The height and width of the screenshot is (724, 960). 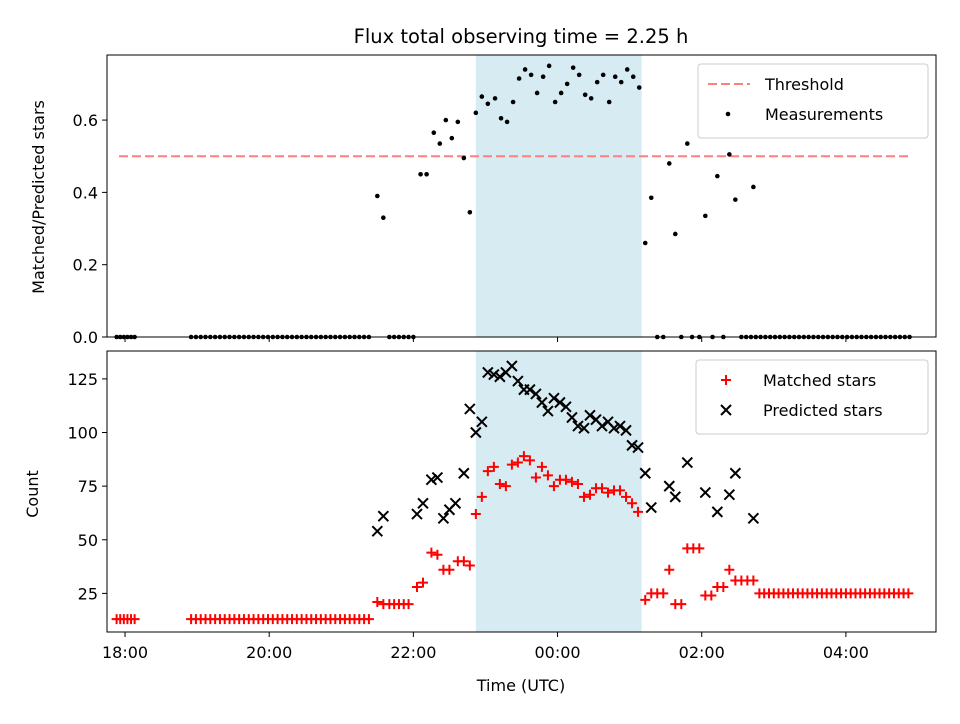 I want to click on y-tick-label: 0.2, so click(x=85, y=265).